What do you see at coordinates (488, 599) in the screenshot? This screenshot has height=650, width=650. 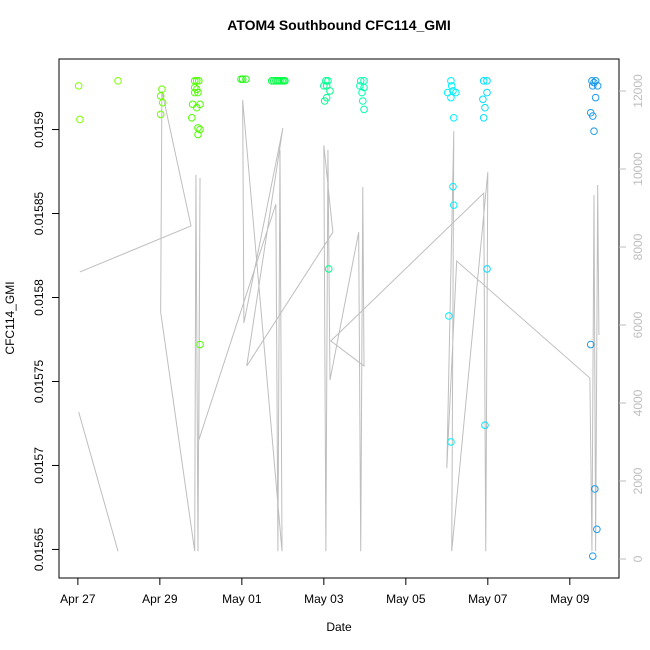 I see `x-tick-label: May 07` at bounding box center [488, 599].